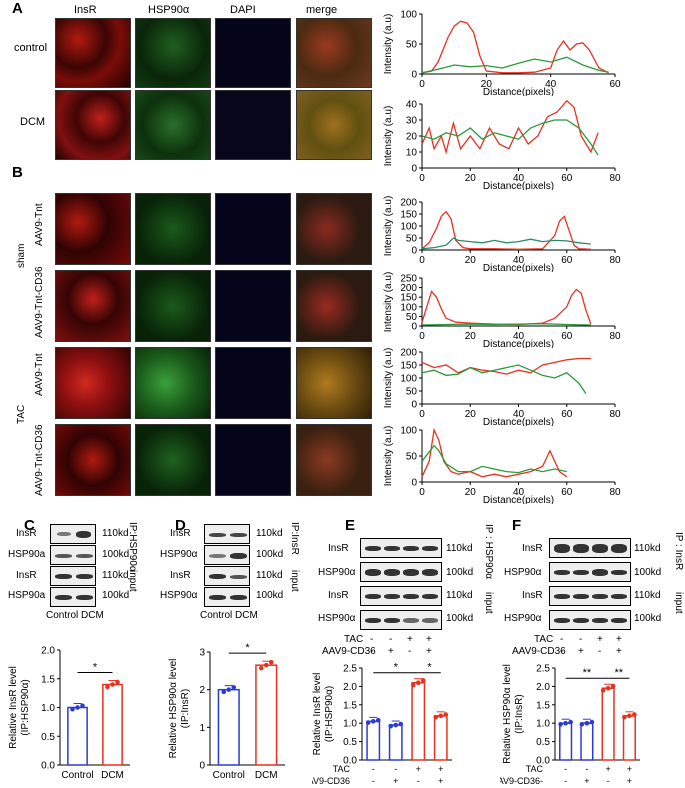  I want to click on f-blot-label-1: InsR, so click(532, 548).